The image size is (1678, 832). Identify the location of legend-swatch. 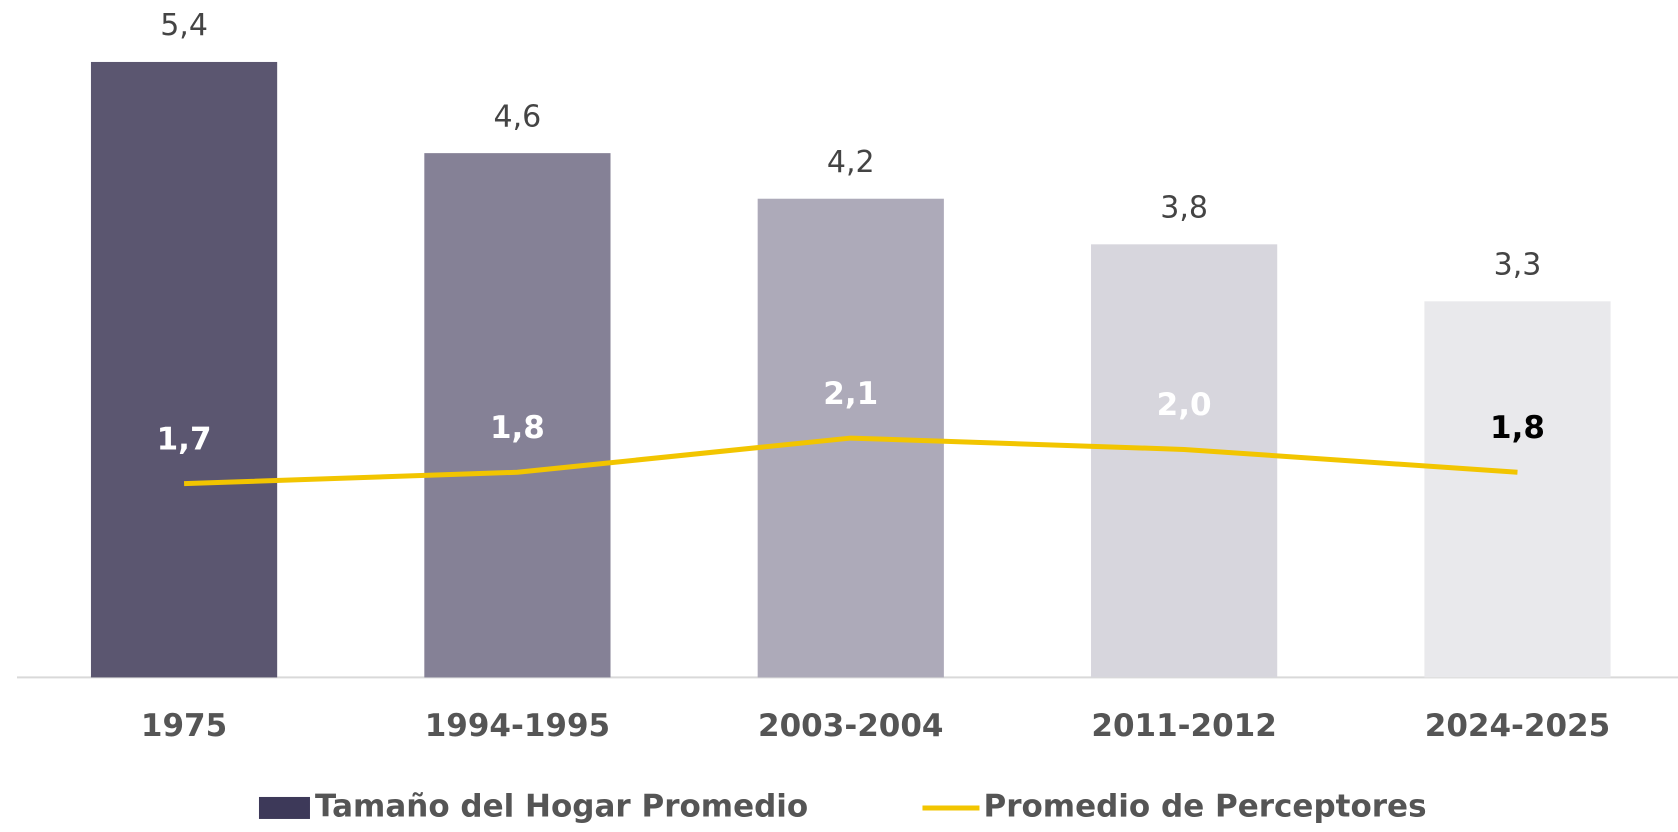
(284, 807).